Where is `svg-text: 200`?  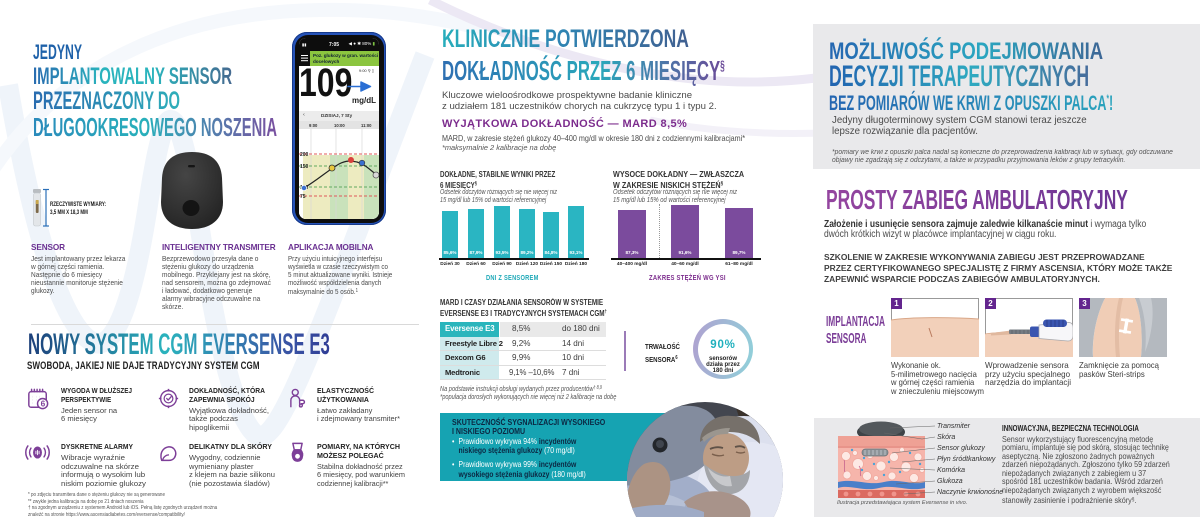
svg-text: 200 is located at coordinates (304, 155).